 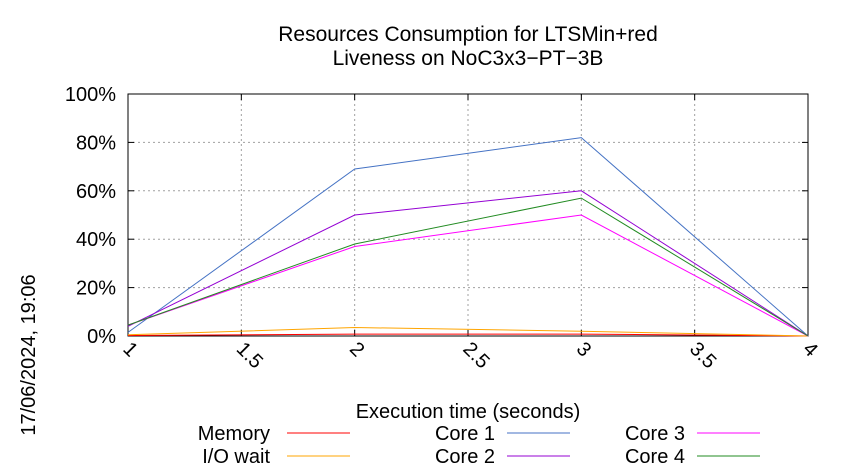 What do you see at coordinates (465, 434) in the screenshot?
I see `legend-label: Core 1` at bounding box center [465, 434].